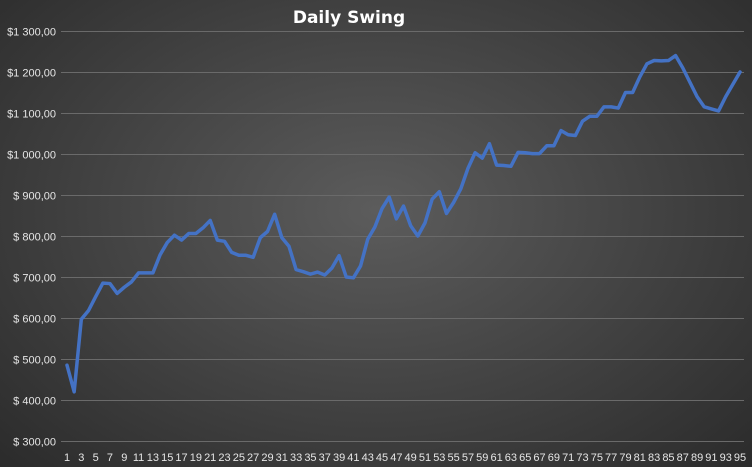 The width and height of the screenshot is (752, 467). What do you see at coordinates (239, 458) in the screenshot?
I see `x-tick-label: 25` at bounding box center [239, 458].